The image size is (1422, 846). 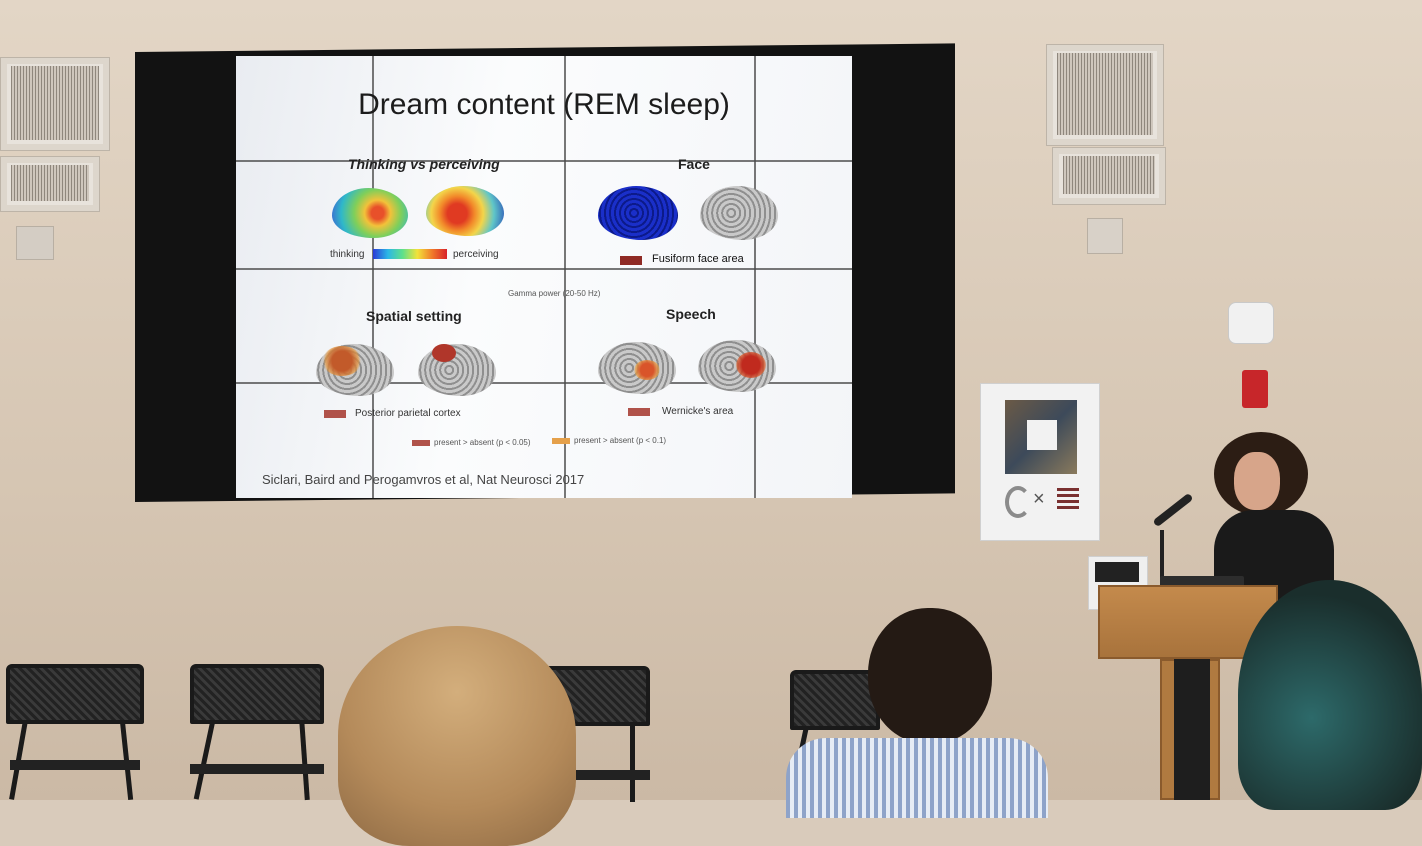 I want to click on wall-poster: ×, so click(x=1040, y=462).